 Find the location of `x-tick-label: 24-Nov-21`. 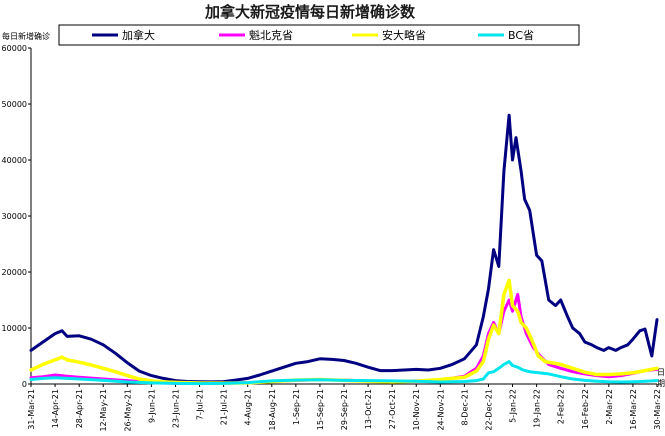

x-tick-label: 24-Nov-21 is located at coordinates (440, 410).